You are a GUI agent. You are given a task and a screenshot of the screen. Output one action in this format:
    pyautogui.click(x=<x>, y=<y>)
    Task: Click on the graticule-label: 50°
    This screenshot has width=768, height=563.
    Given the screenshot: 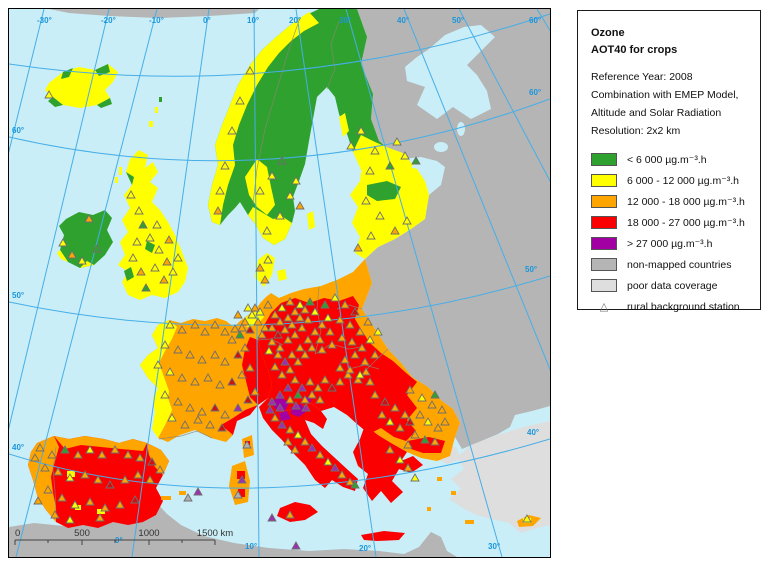 What is the action you would take?
    pyautogui.click(x=458, y=20)
    